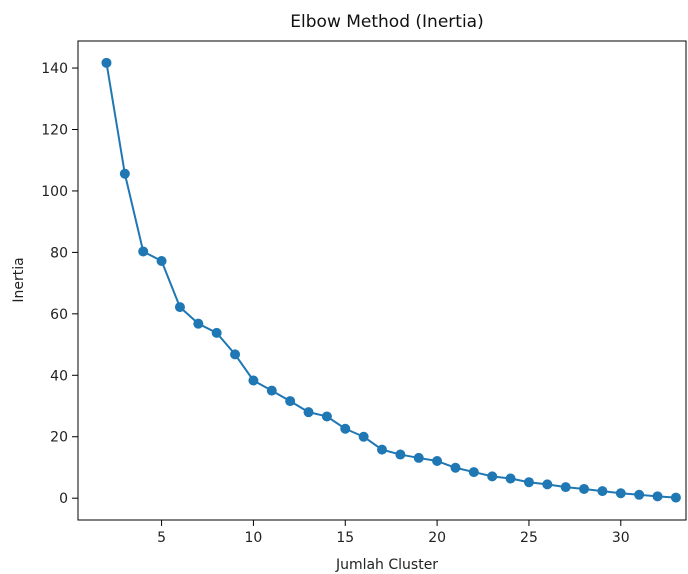 The width and height of the screenshot is (688, 574). I want to click on x-axis-ticks: 5 10 15 20 25 30, so click(393, 533).